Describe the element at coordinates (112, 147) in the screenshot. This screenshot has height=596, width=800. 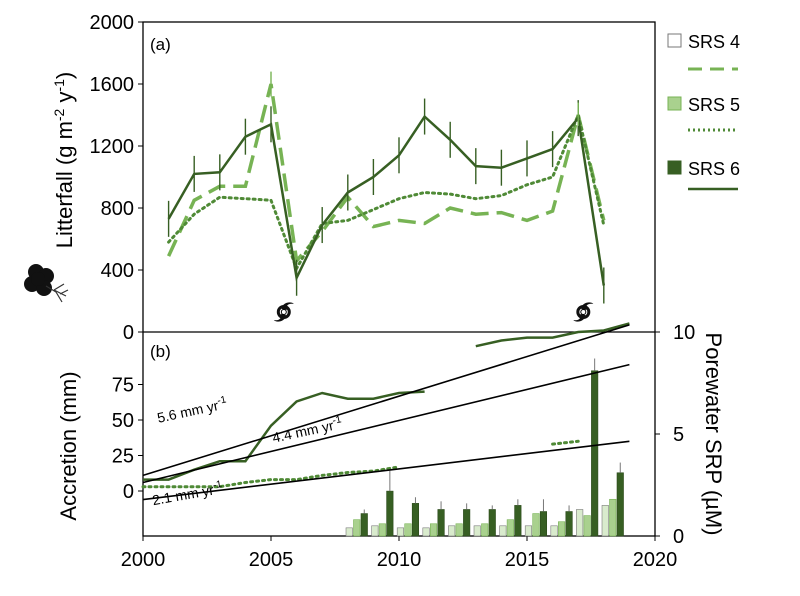
I see `y-tick-label: 1200` at that location.